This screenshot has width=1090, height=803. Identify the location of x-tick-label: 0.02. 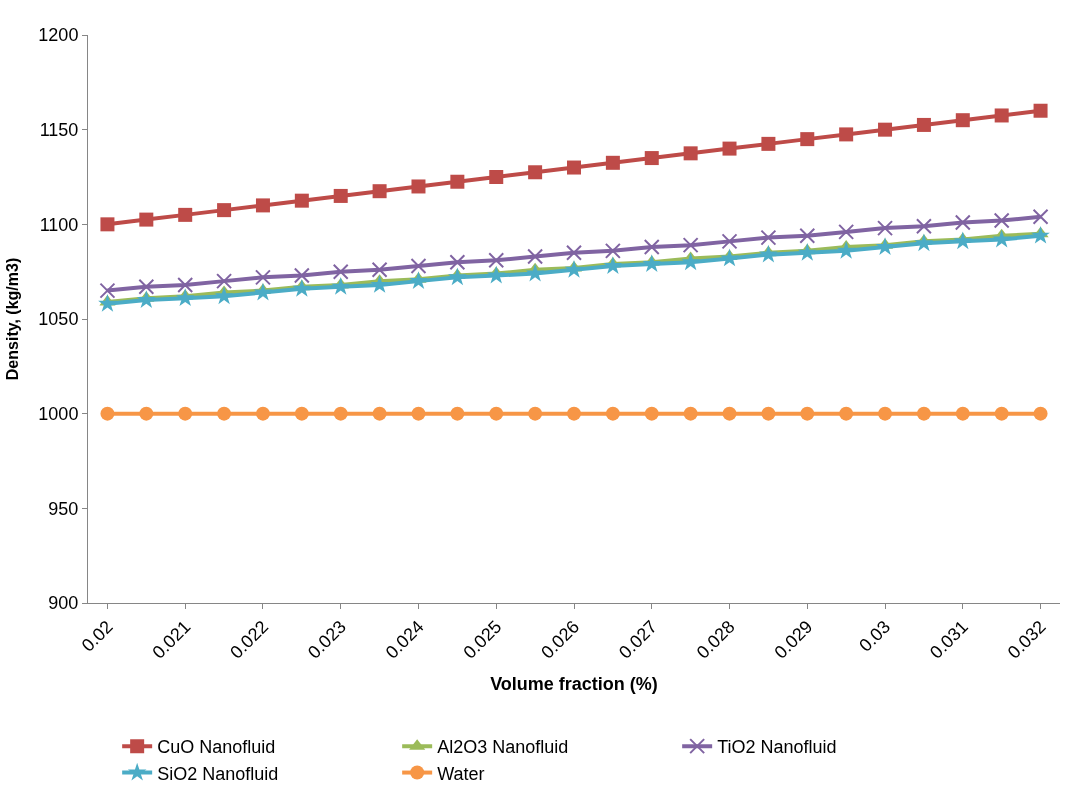
(97, 636).